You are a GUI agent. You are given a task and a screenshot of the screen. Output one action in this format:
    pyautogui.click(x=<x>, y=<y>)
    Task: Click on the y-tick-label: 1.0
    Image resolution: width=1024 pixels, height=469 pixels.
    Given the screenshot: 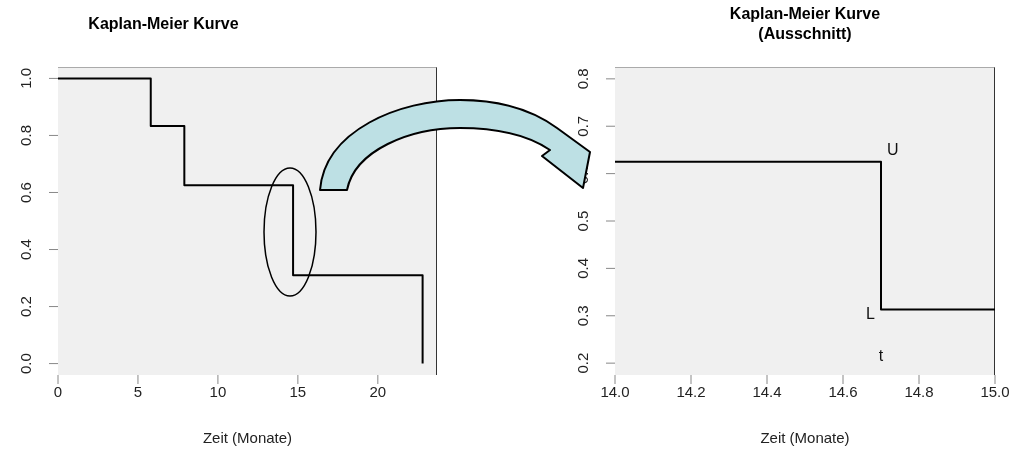 What is the action you would take?
    pyautogui.click(x=25, y=78)
    